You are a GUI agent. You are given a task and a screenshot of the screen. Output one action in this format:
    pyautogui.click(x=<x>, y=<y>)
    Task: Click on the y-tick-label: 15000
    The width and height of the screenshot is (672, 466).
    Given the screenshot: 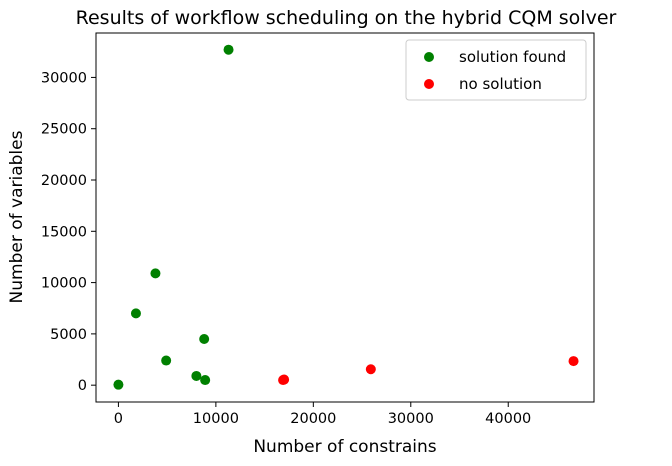 What is the action you would take?
    pyautogui.click(x=64, y=232)
    